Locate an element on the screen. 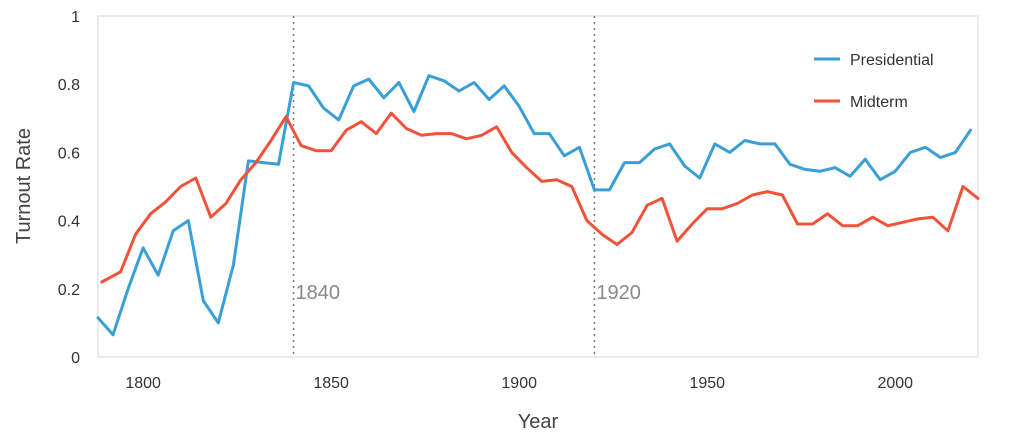 This screenshot has height=439, width=1024. annotation-label: 1920 is located at coordinates (618, 293).